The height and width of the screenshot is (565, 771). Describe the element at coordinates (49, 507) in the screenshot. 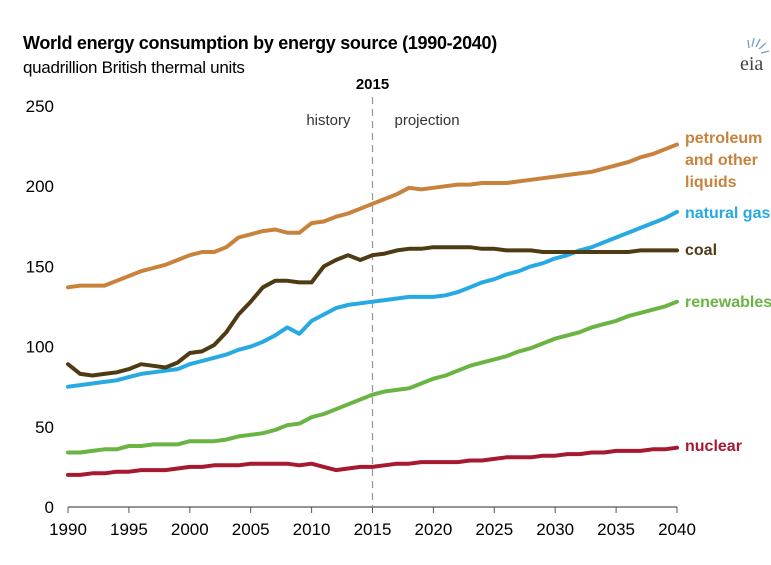

I see `y-tick-label: 0` at that location.